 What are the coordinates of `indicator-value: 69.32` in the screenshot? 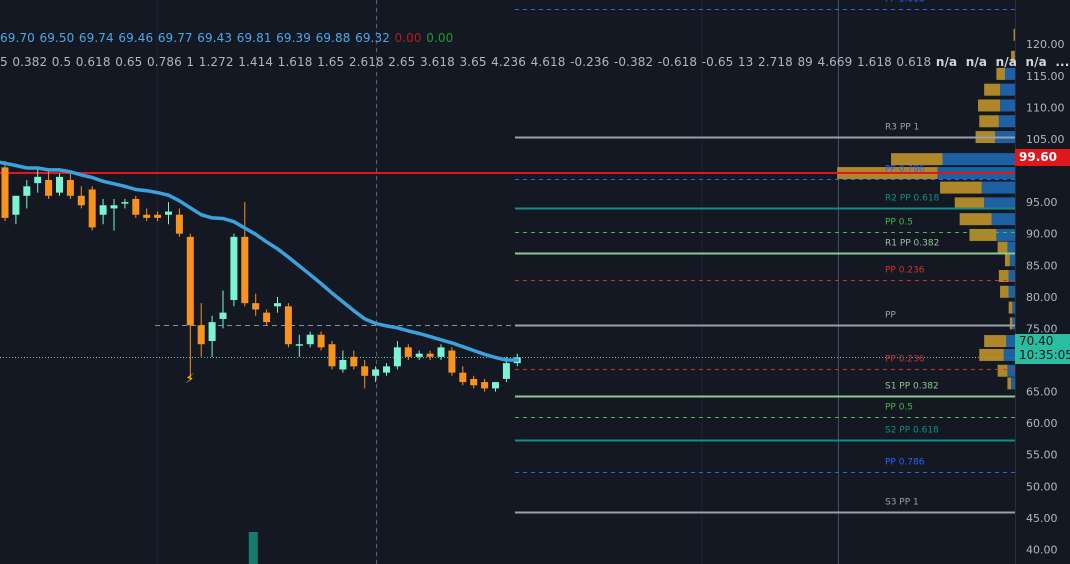 It's located at (372, 38).